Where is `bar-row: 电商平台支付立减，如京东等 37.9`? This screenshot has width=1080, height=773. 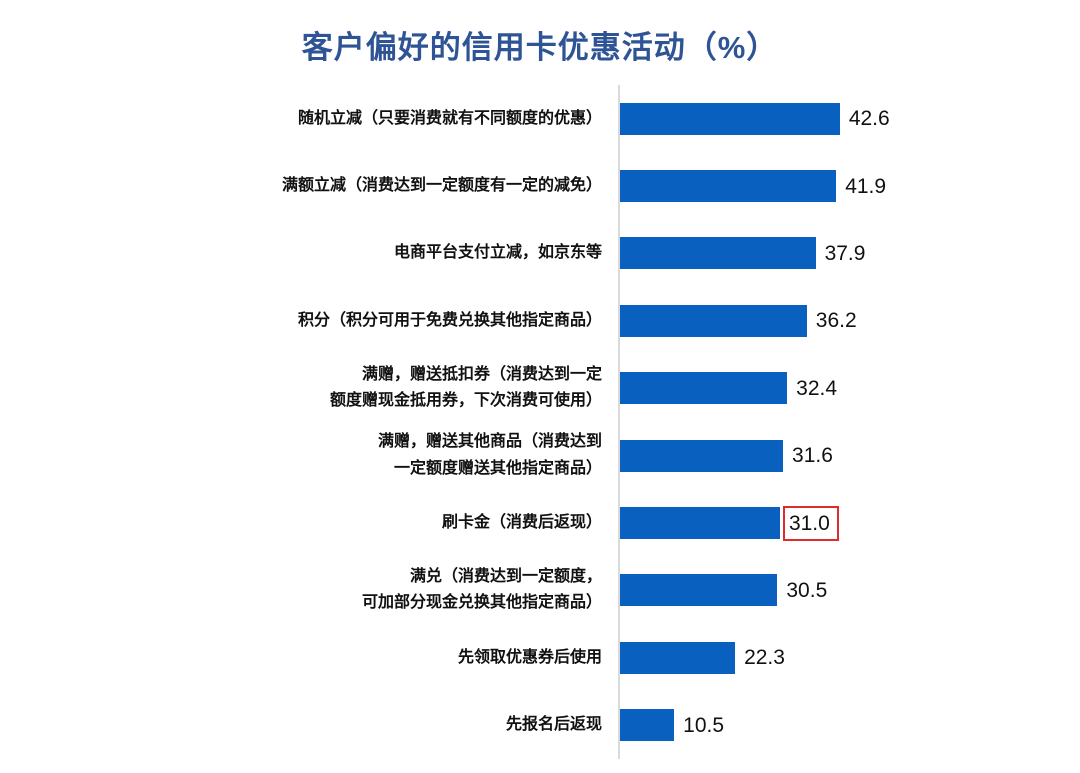 bar-row: 电商平台支付立减，如京东等 37.9 is located at coordinates (540, 253).